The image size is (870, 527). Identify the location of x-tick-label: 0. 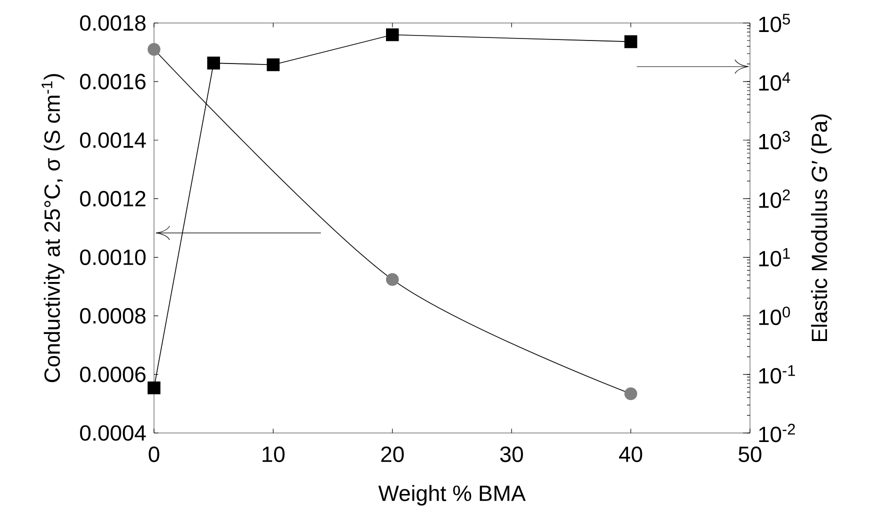
(154, 454).